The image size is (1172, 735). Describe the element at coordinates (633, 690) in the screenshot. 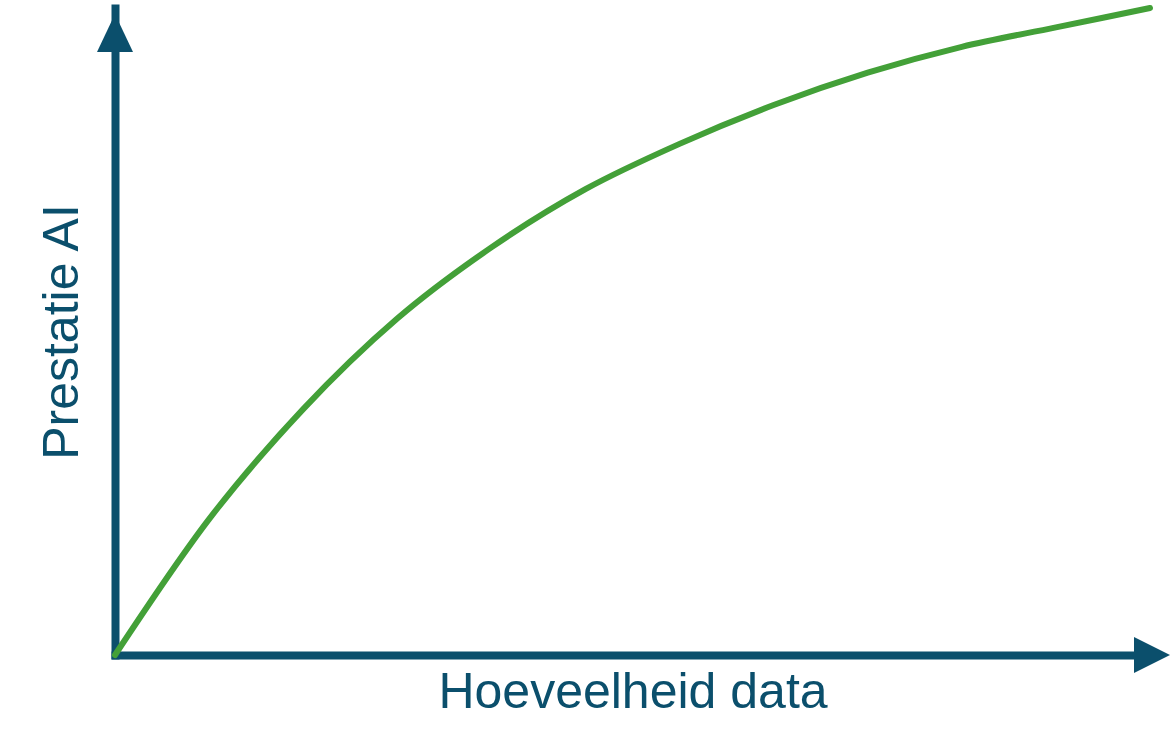

I see `x-axis-title: Hoeveelheid data` at that location.